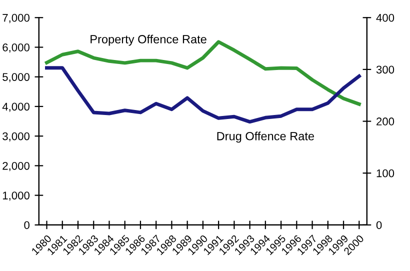 This screenshot has width=410, height=271. Describe the element at coordinates (148, 40) in the screenshot. I see `series-label: Property Offence Rate` at that location.